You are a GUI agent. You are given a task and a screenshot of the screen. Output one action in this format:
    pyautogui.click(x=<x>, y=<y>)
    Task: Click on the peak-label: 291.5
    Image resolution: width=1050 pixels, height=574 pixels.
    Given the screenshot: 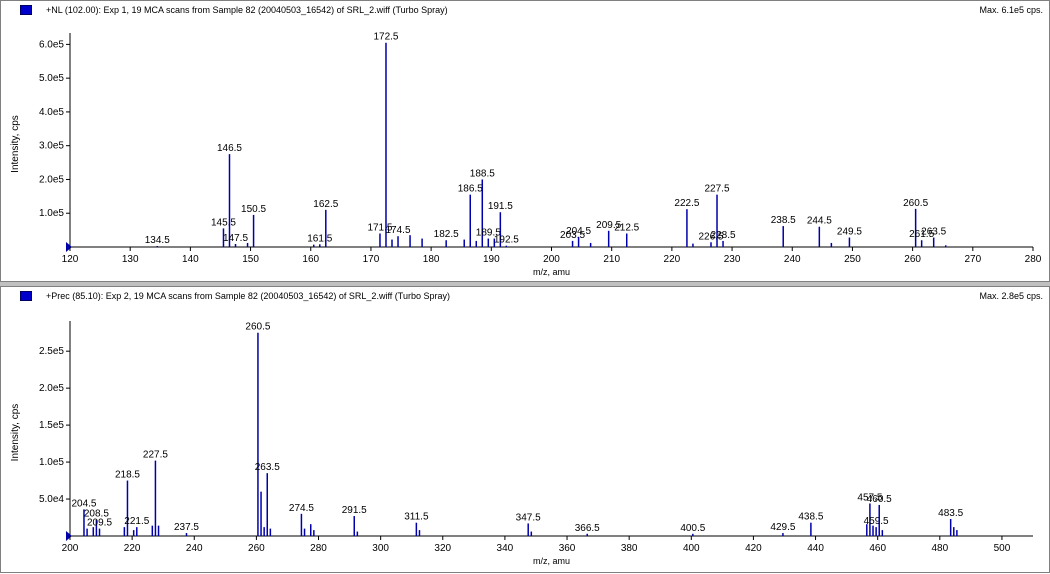 What is the action you would take?
    pyautogui.click(x=354, y=510)
    